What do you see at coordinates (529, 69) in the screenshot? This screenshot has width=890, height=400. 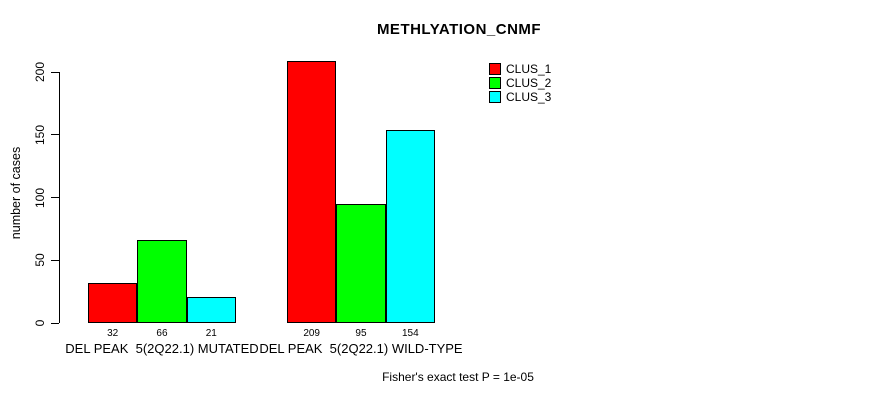 I see `legend-label: CLUS_1` at bounding box center [529, 69].